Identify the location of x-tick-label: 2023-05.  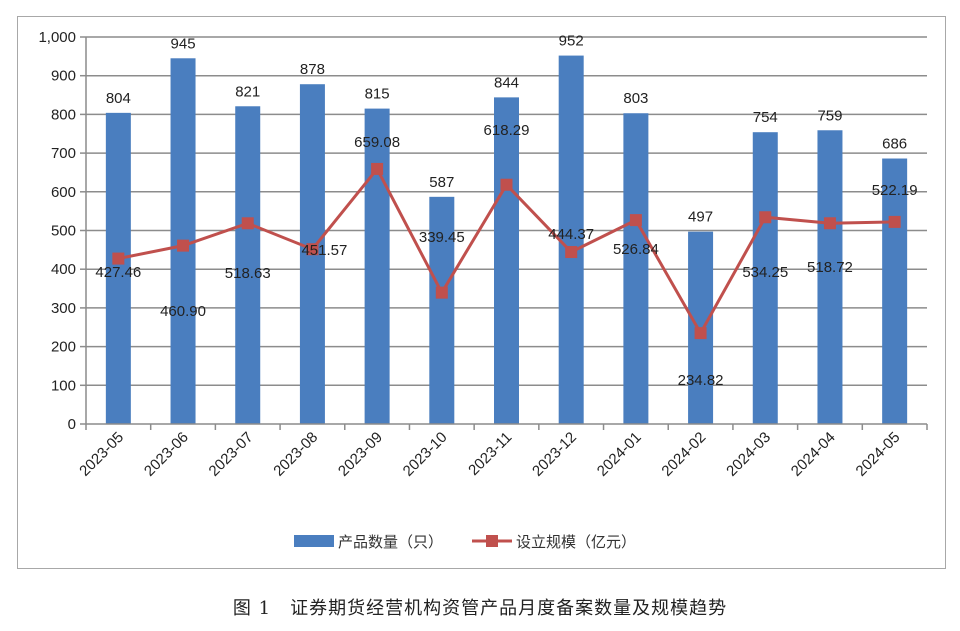
(101, 454).